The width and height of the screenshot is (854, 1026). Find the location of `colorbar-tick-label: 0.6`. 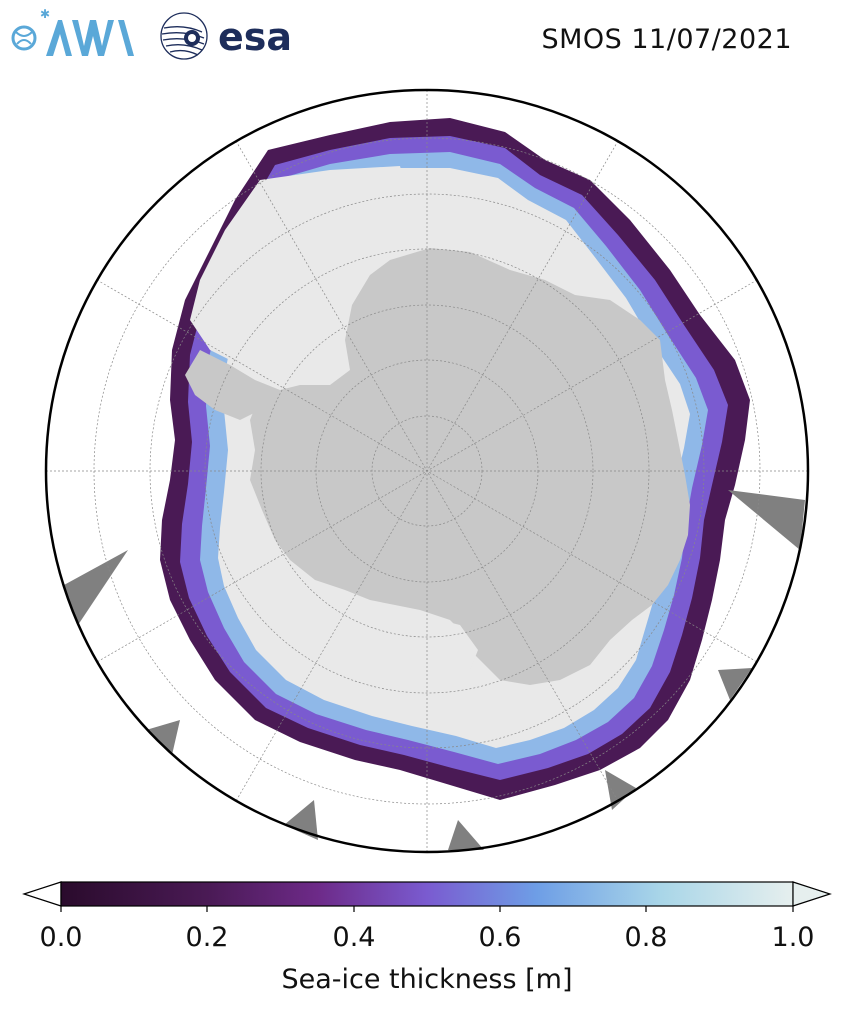

colorbar-tick-label: 0.6 is located at coordinates (500, 937).